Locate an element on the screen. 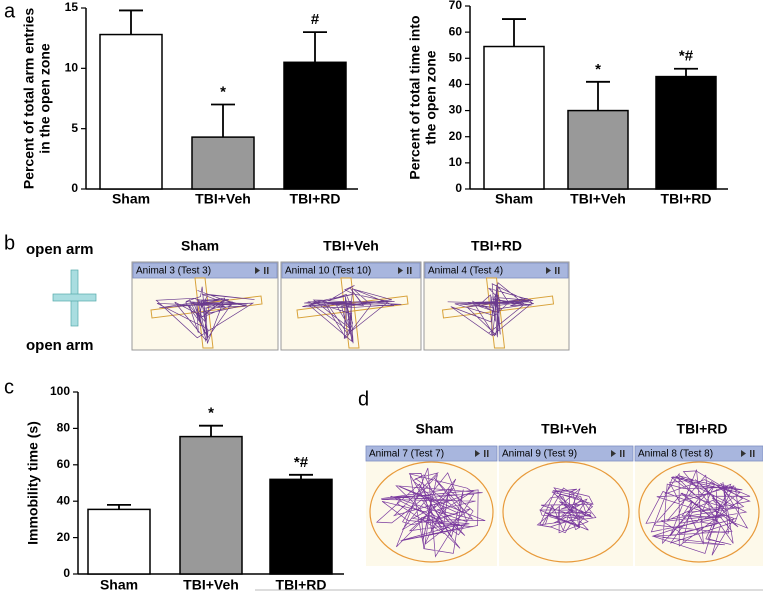 This screenshot has height=593, width=763. y-tick-label: 50 is located at coordinates (456, 57).